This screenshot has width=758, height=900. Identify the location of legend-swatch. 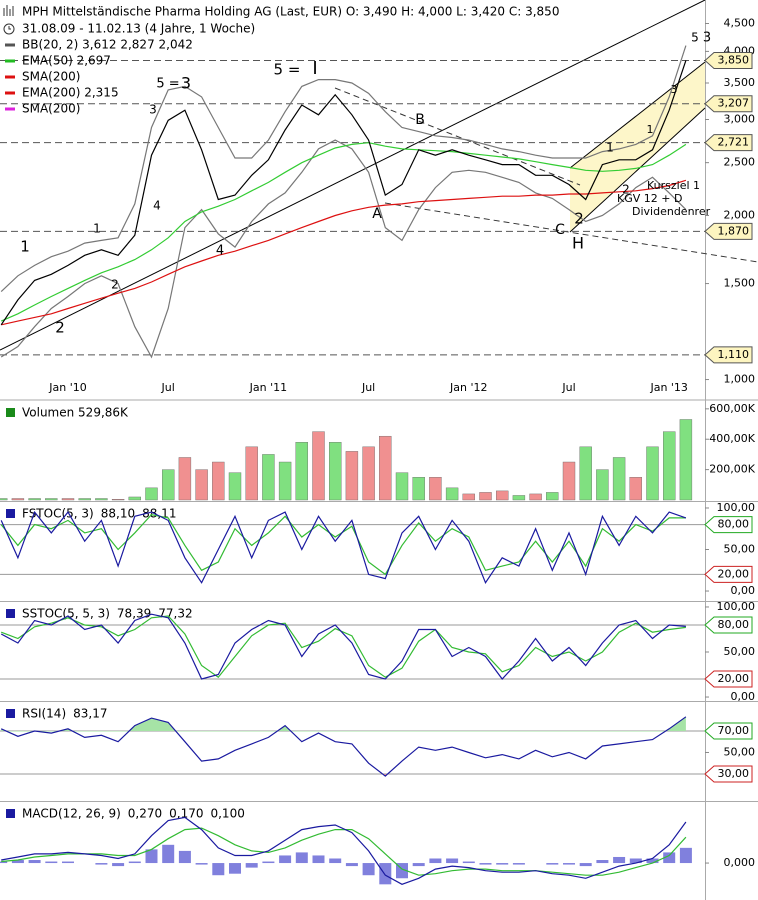
(10, 713).